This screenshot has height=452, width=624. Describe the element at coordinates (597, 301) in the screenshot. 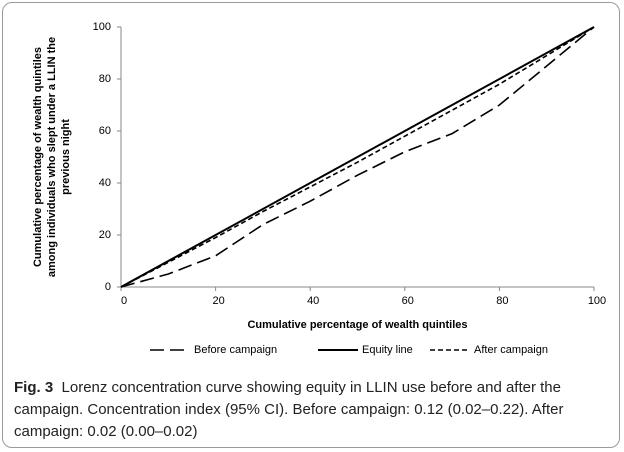

I see `x-tick-label: 100` at that location.